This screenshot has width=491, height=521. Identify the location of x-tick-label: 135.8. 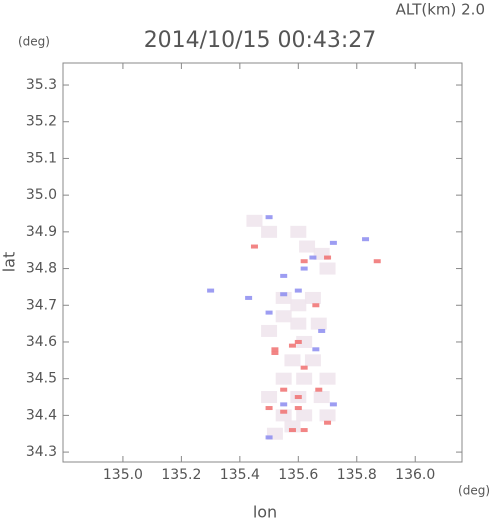
(357, 475).